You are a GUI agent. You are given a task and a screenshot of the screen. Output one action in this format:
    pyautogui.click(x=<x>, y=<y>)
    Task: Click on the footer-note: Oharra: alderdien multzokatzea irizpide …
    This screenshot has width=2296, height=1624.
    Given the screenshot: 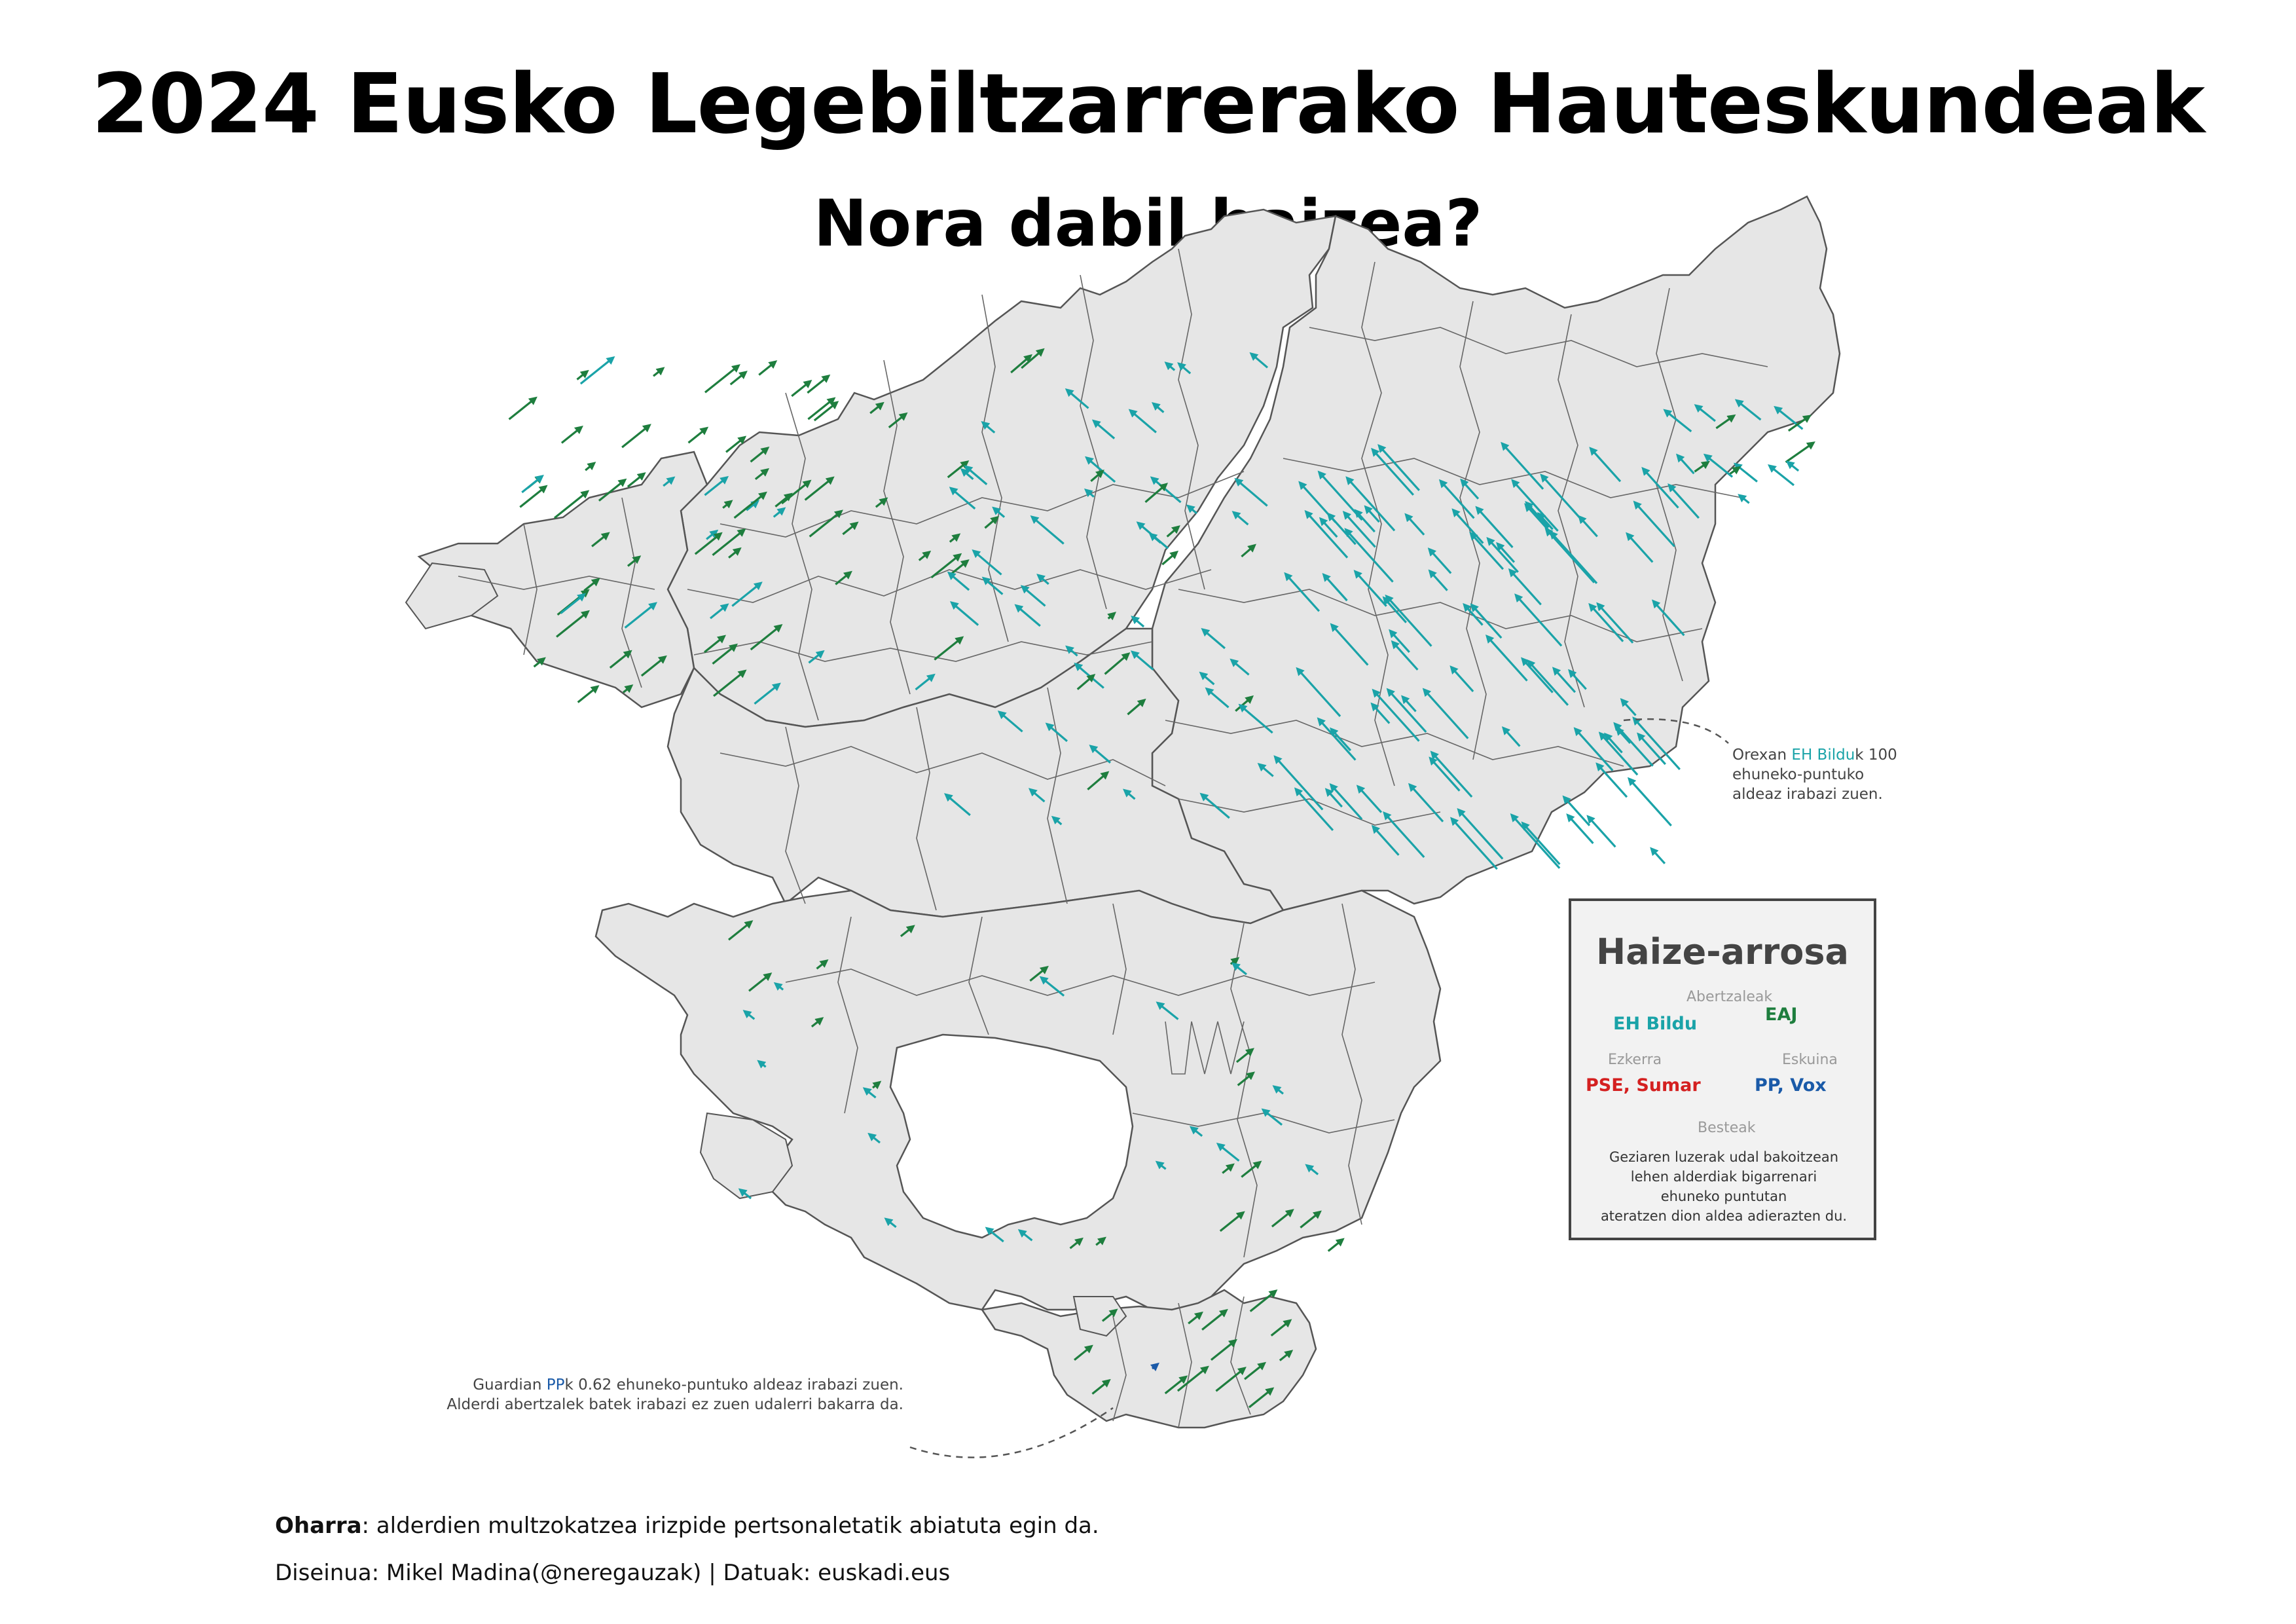 What is the action you would take?
    pyautogui.click(x=687, y=1526)
    